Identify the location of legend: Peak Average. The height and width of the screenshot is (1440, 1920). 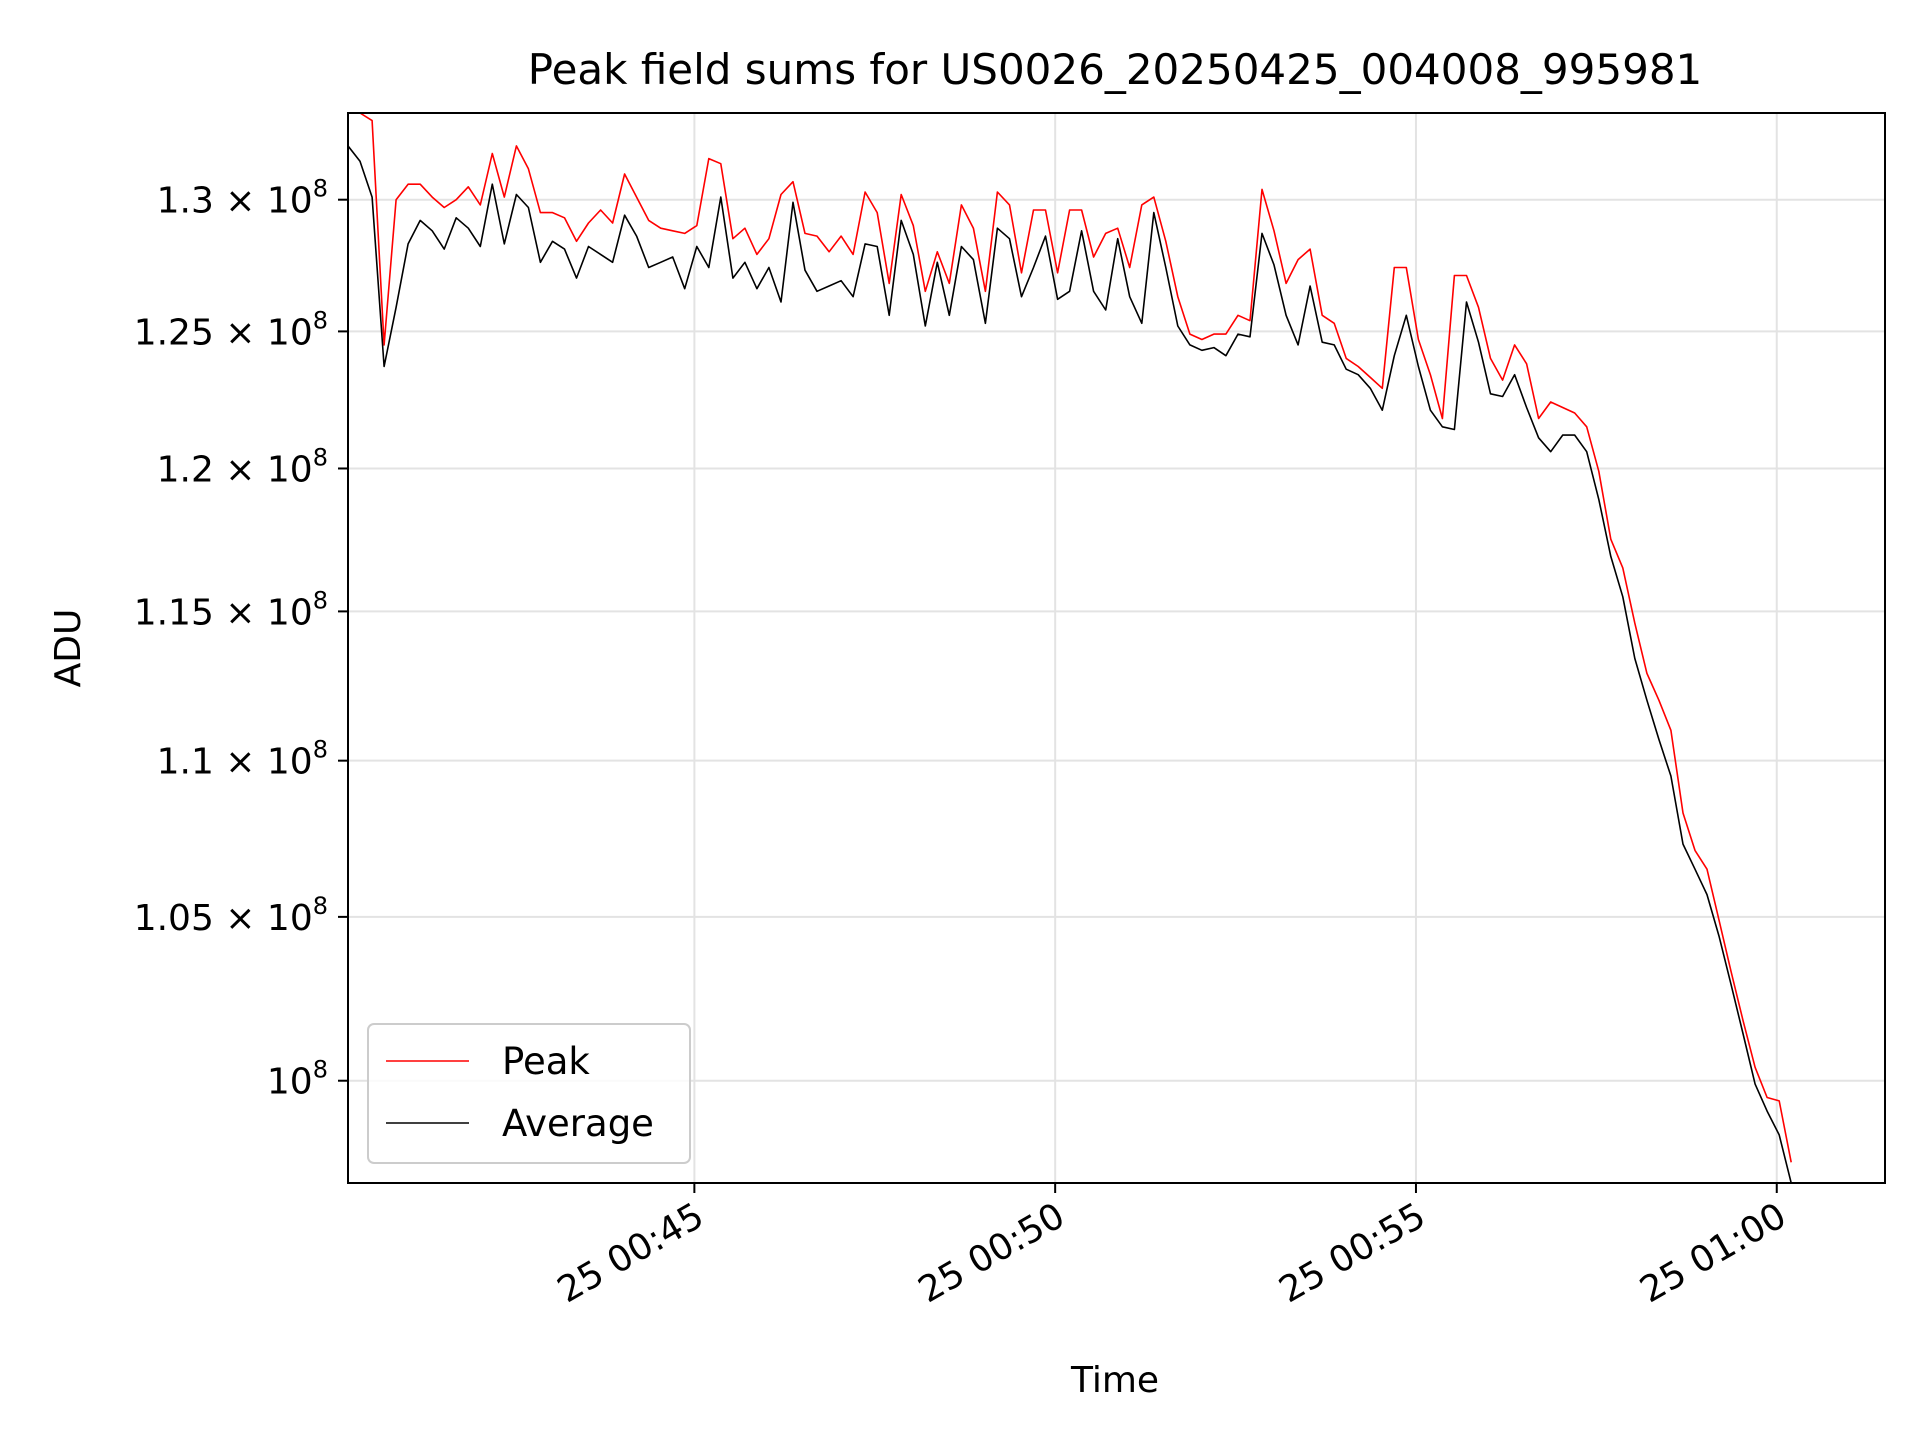
(529, 1093).